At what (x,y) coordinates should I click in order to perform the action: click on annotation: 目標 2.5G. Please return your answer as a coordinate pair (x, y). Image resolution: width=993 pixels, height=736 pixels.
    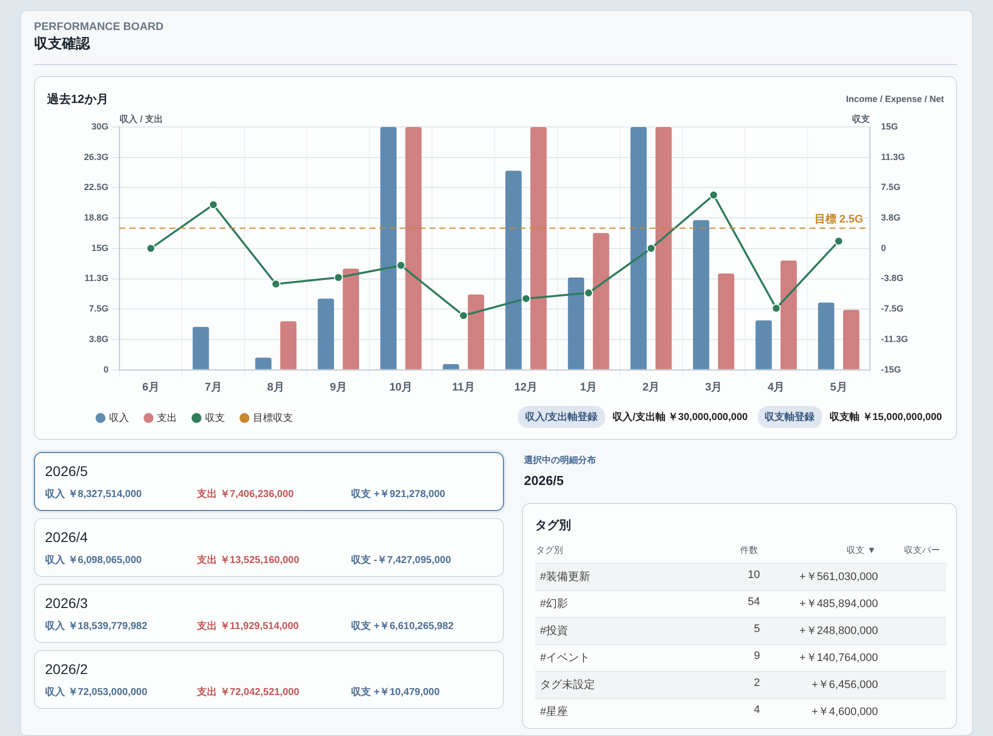
    Looking at the image, I should click on (839, 219).